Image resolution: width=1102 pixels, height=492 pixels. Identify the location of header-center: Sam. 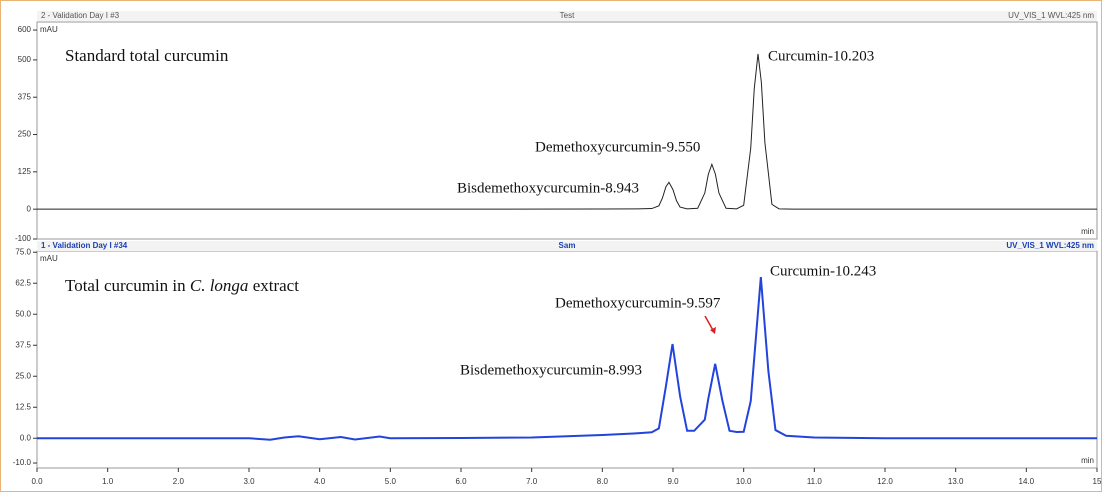
(567, 245).